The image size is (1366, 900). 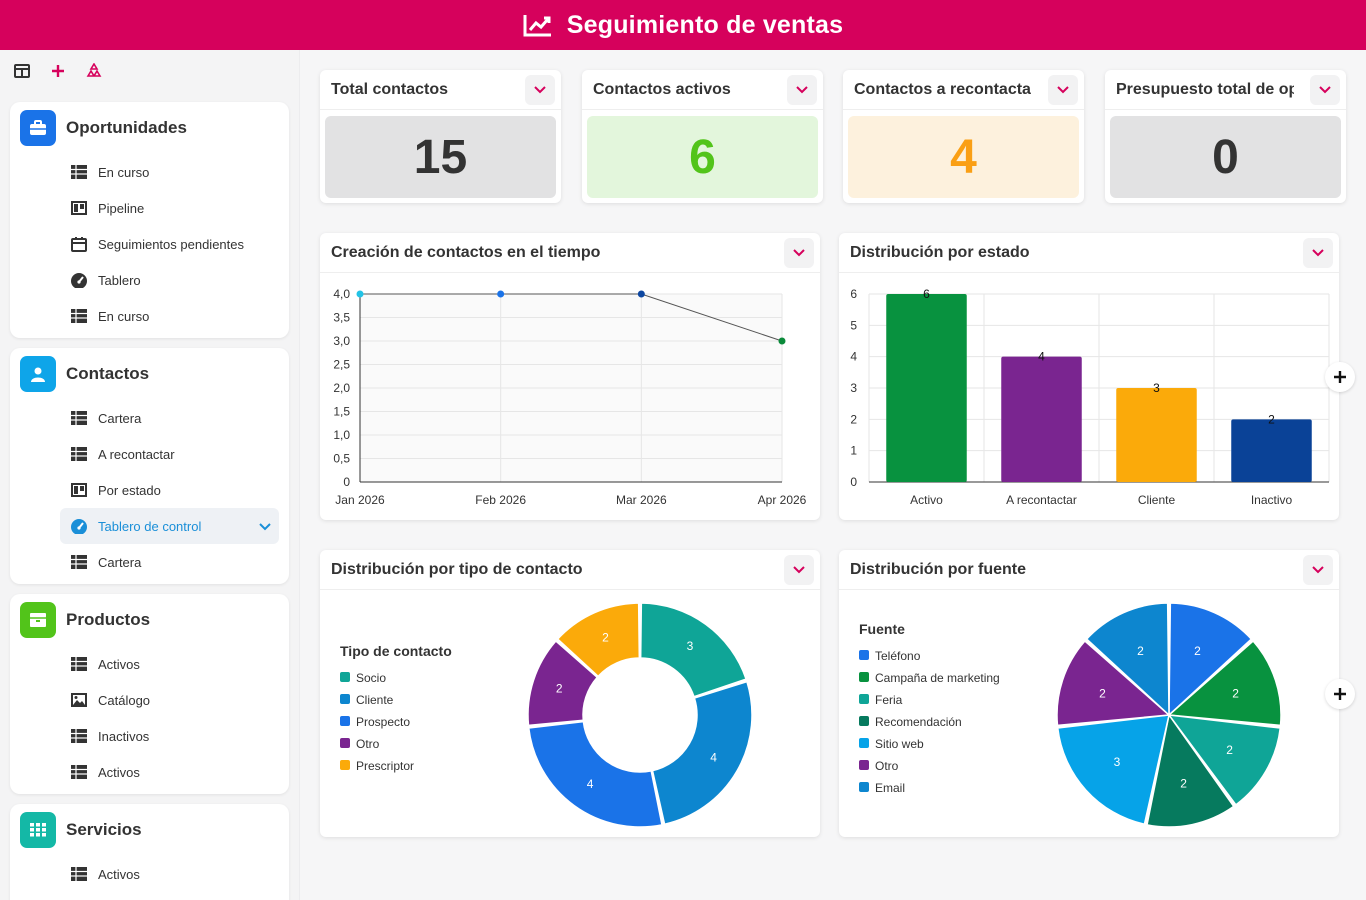 What do you see at coordinates (22, 71) in the screenshot?
I see `panel-toggle-button` at bounding box center [22, 71].